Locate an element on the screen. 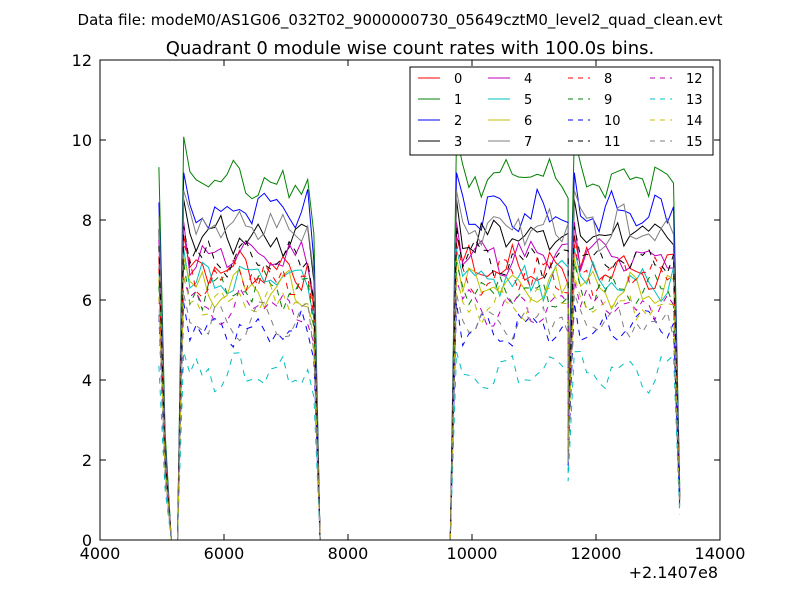  legend-label-0: 0 is located at coordinates (458, 79).